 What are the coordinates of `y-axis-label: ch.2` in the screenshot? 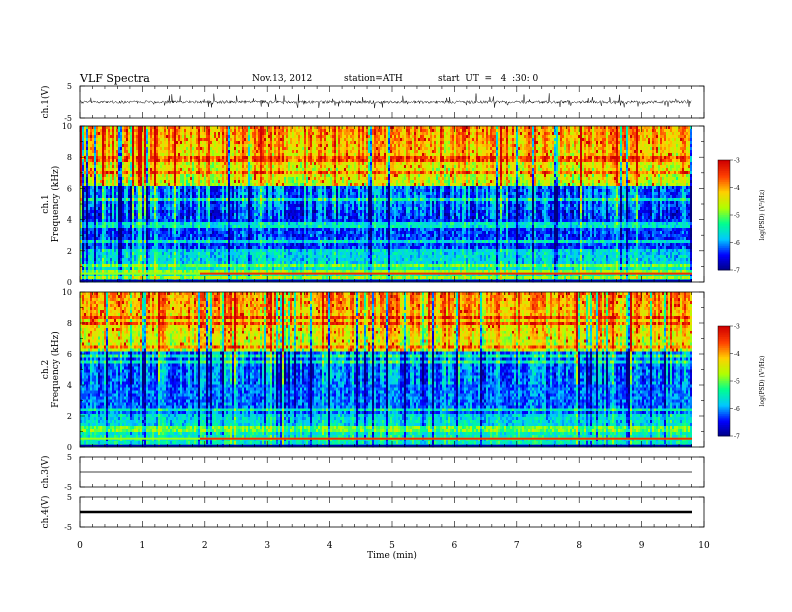 It's located at (46, 369).